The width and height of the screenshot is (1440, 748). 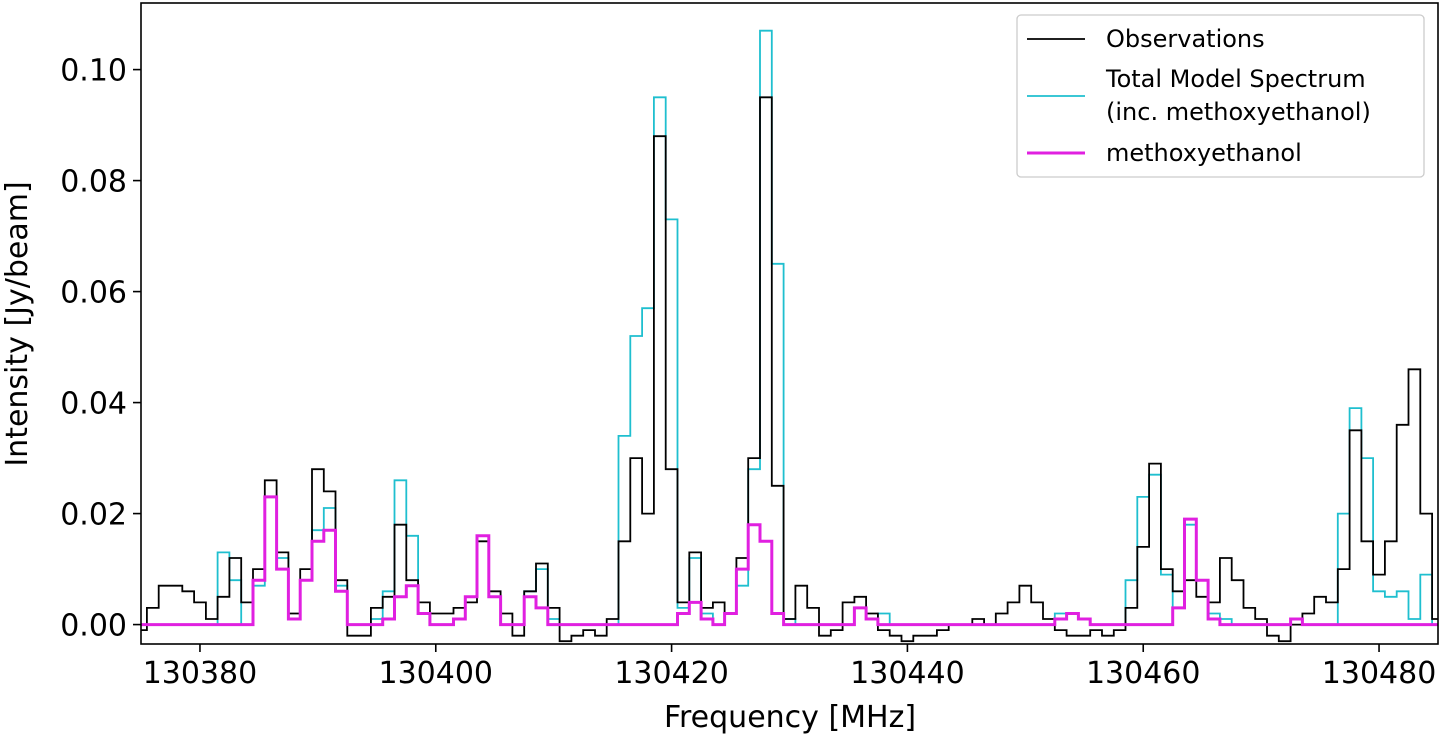 What do you see at coordinates (907, 673) in the screenshot?
I see `x-tick-label: 130440` at bounding box center [907, 673].